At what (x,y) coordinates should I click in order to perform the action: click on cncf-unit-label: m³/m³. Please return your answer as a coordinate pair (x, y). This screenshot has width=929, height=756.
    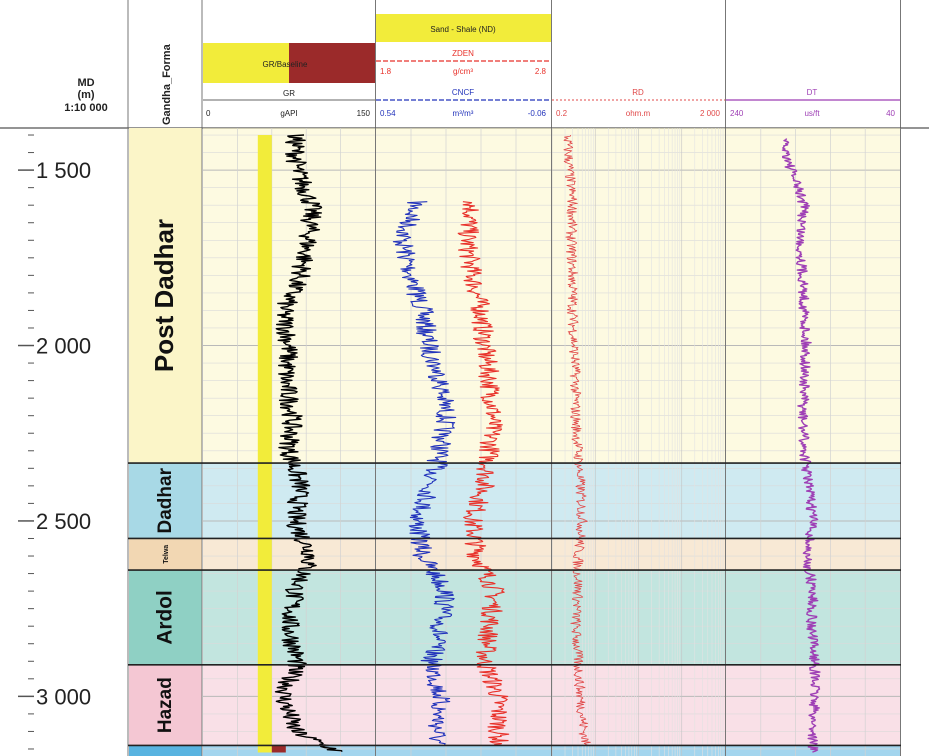
    Looking at the image, I should click on (463, 113).